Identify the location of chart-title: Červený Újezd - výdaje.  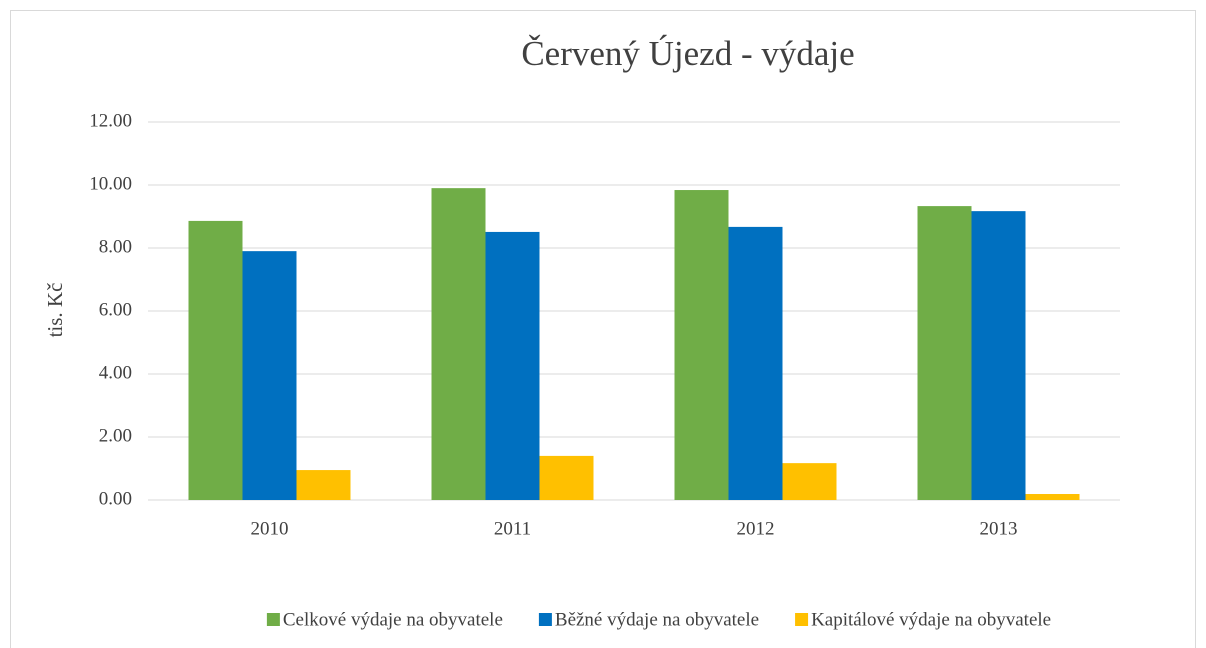
(687, 53).